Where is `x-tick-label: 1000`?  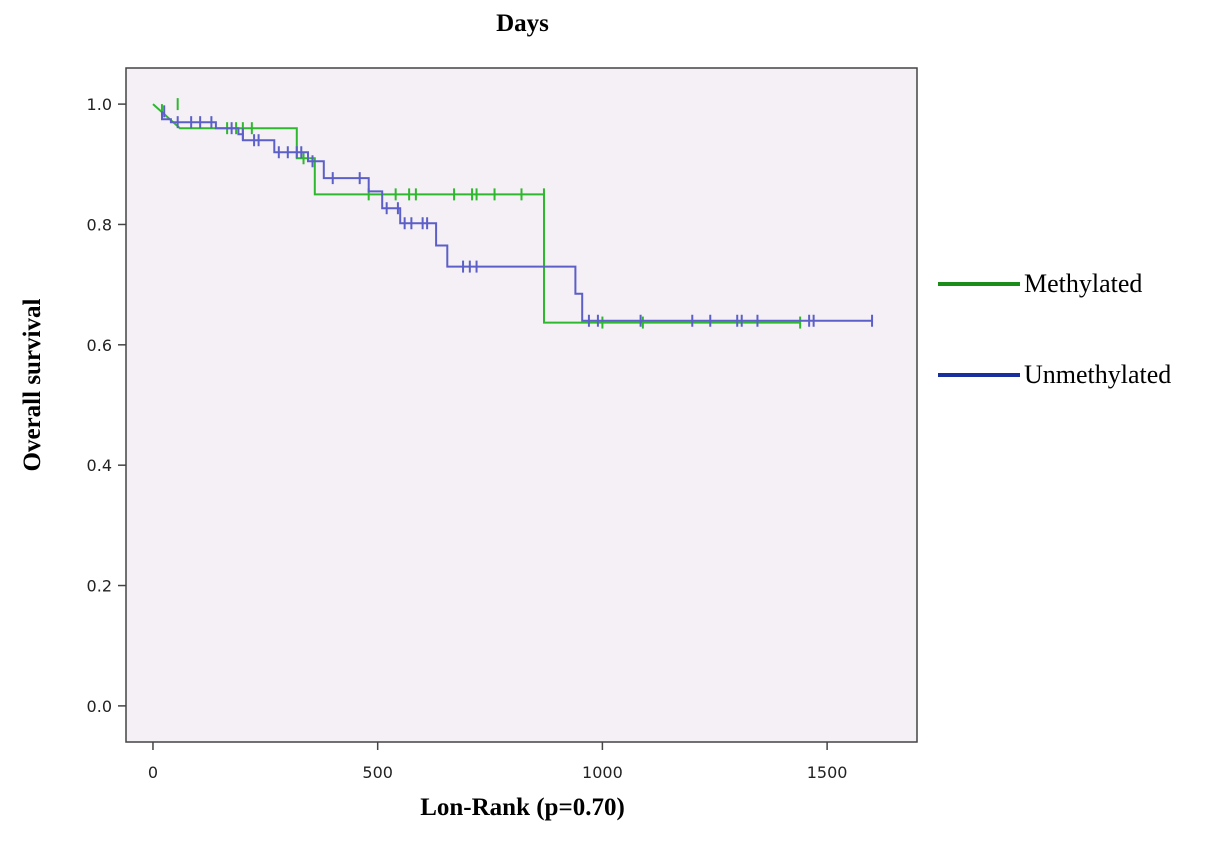
x-tick-label: 1000 is located at coordinates (602, 772).